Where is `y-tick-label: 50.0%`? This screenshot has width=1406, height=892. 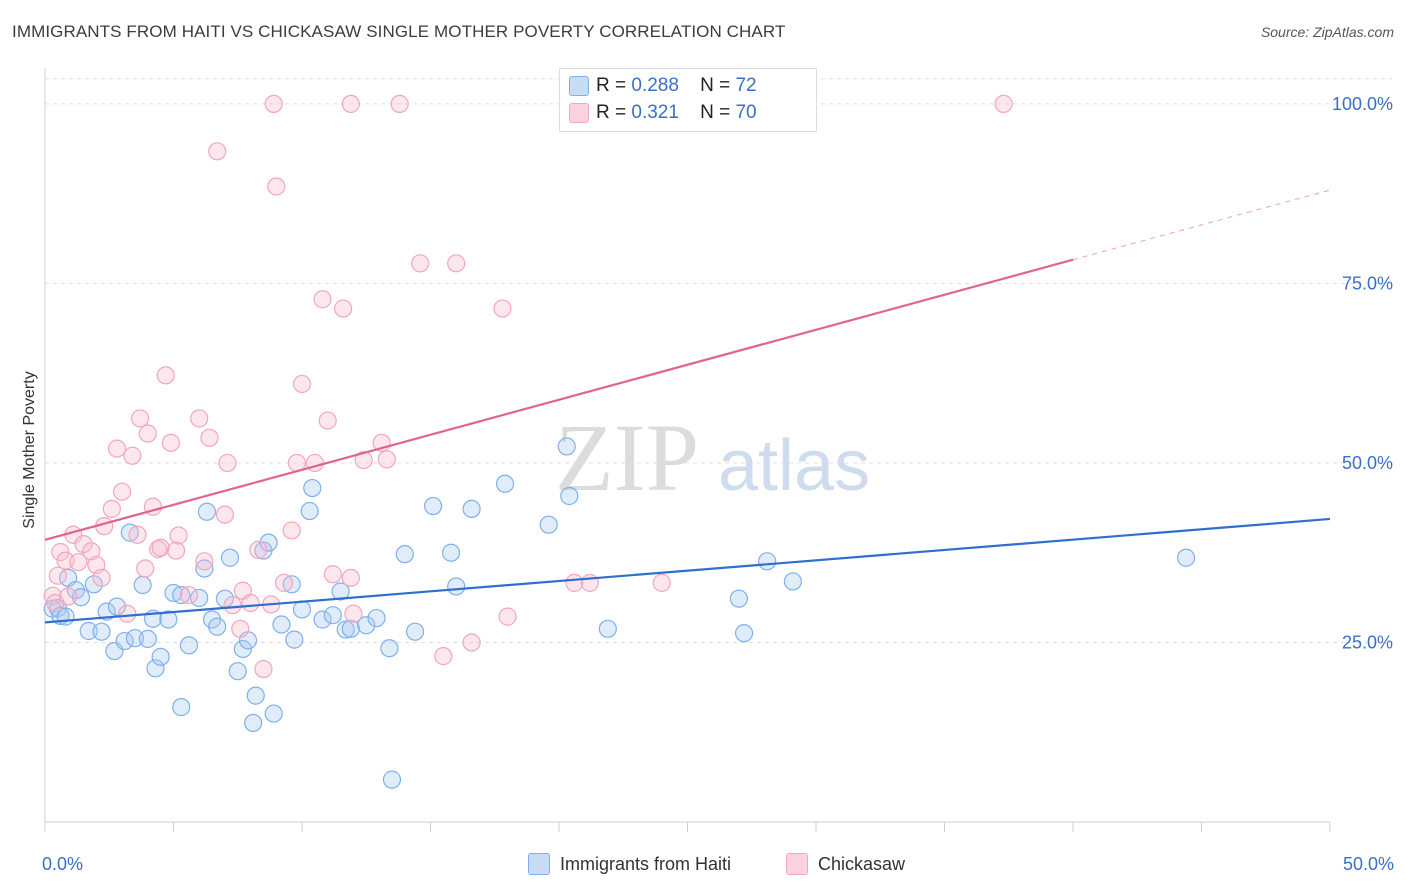
y-tick-label: 50.0% is located at coordinates (1367, 463).